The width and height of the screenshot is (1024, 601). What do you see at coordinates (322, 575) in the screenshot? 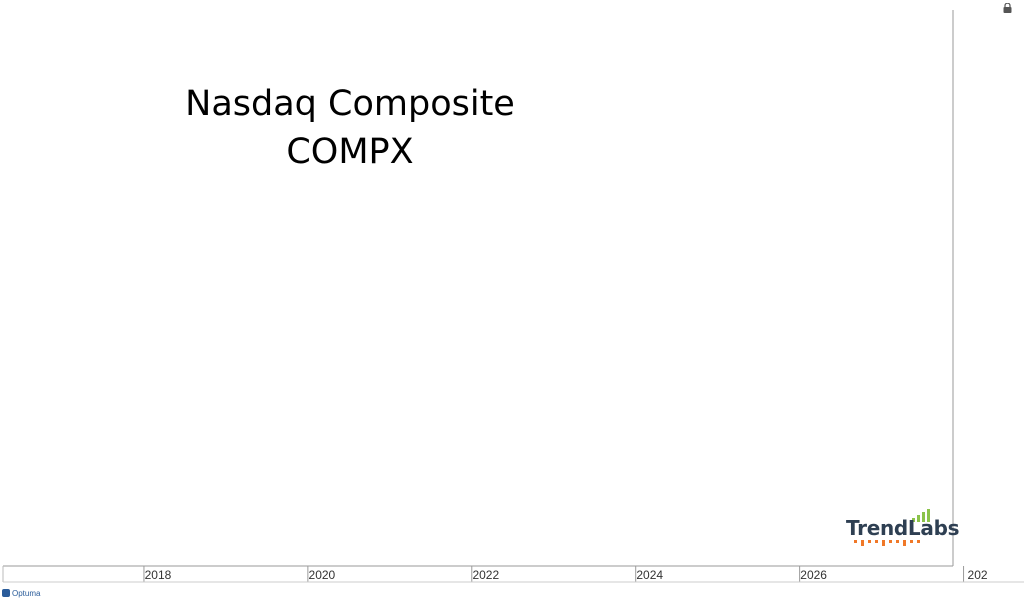
I see `x-tick-label: 2020` at bounding box center [322, 575].